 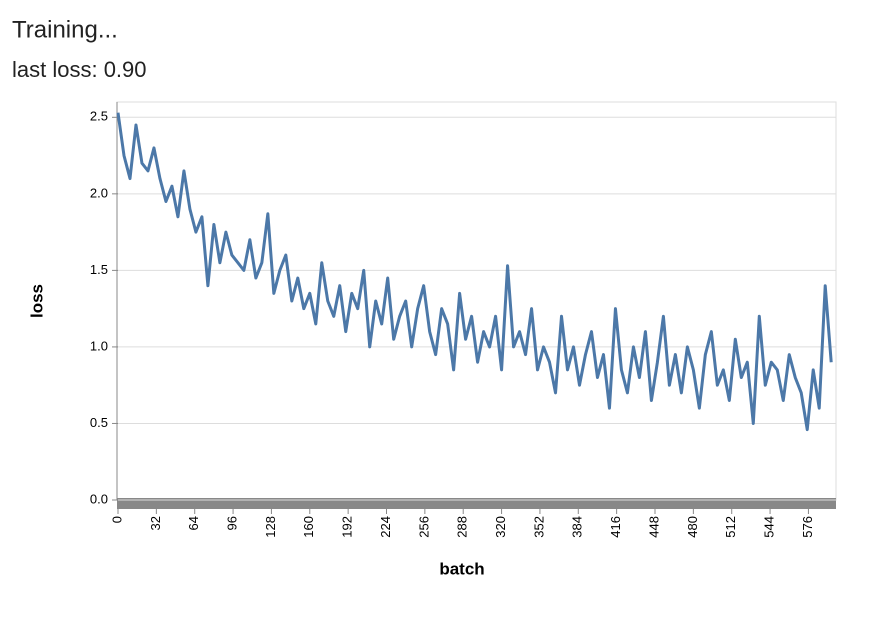 What do you see at coordinates (615, 527) in the screenshot?
I see `x-tick-label: 416` at bounding box center [615, 527].